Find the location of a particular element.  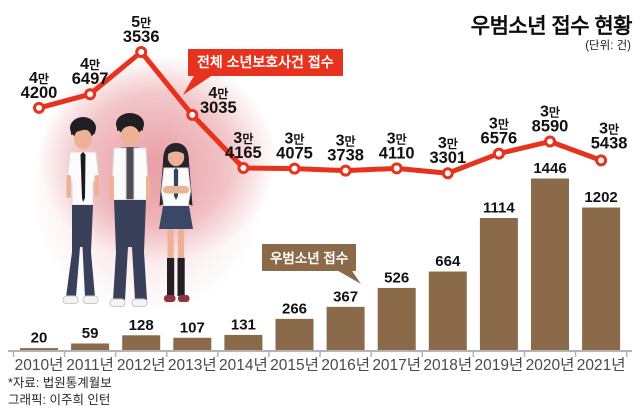

year-label: 2011년 is located at coordinates (90, 365).